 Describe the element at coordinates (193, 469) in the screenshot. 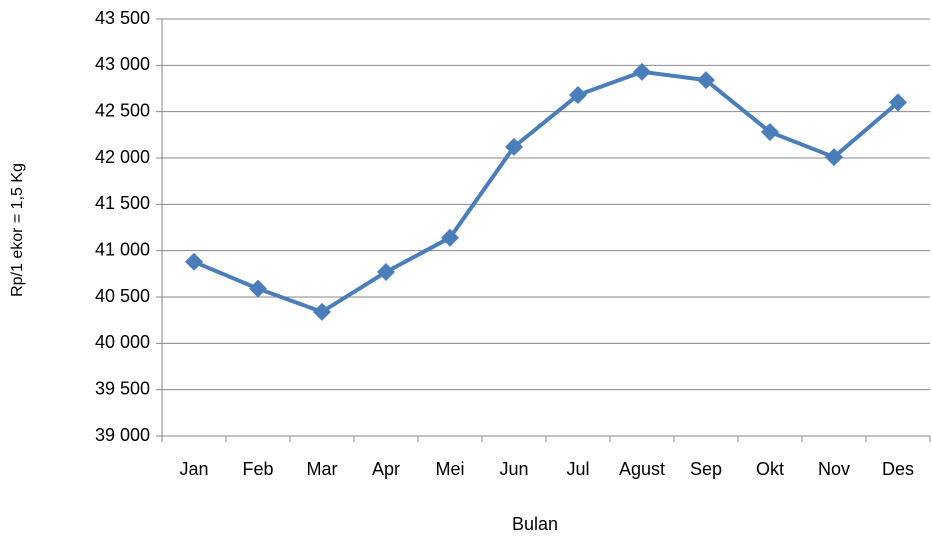

I see `x-tick-label: Jan` at that location.